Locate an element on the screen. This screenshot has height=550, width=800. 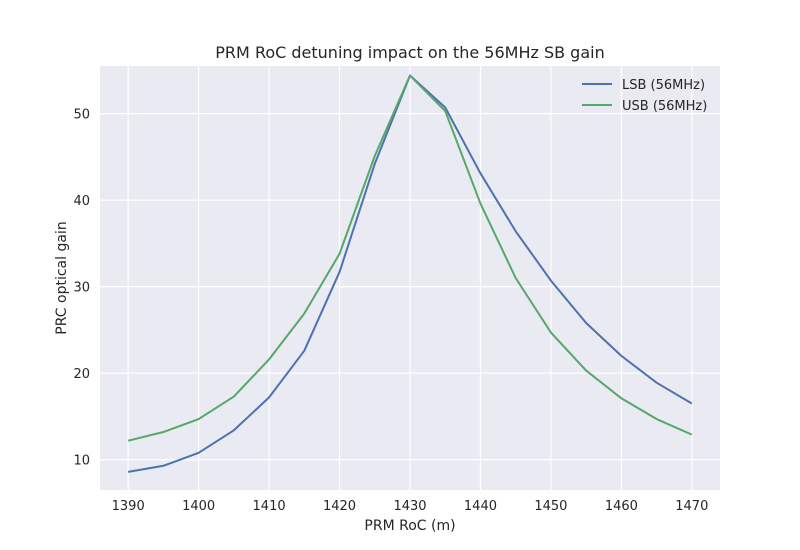
x-tick-label: 1450 is located at coordinates (550, 506).